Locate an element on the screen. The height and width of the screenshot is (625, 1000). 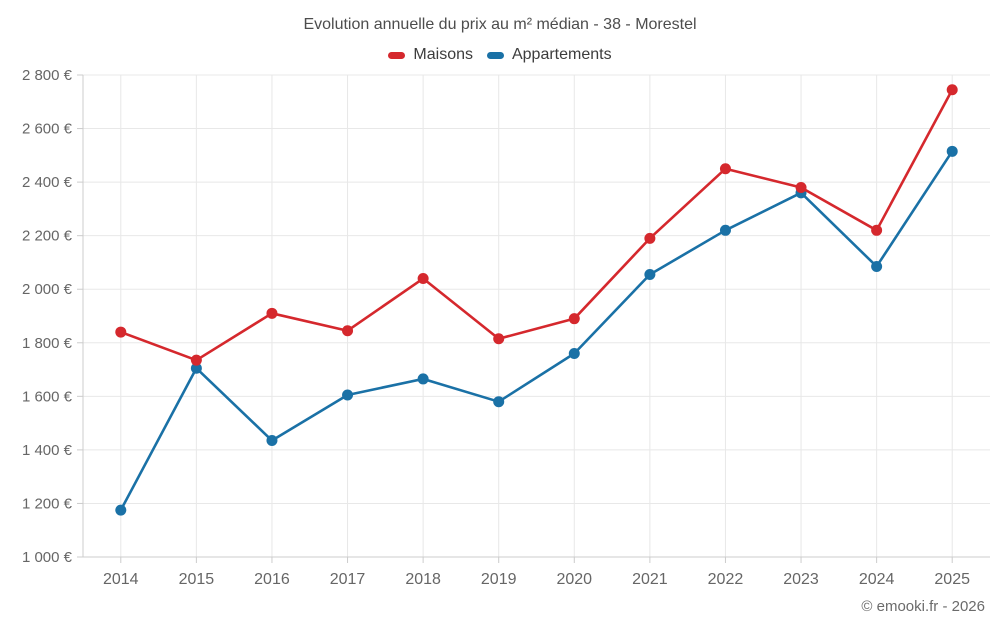
chart-legend: Maisons Appartements is located at coordinates (500, 55).